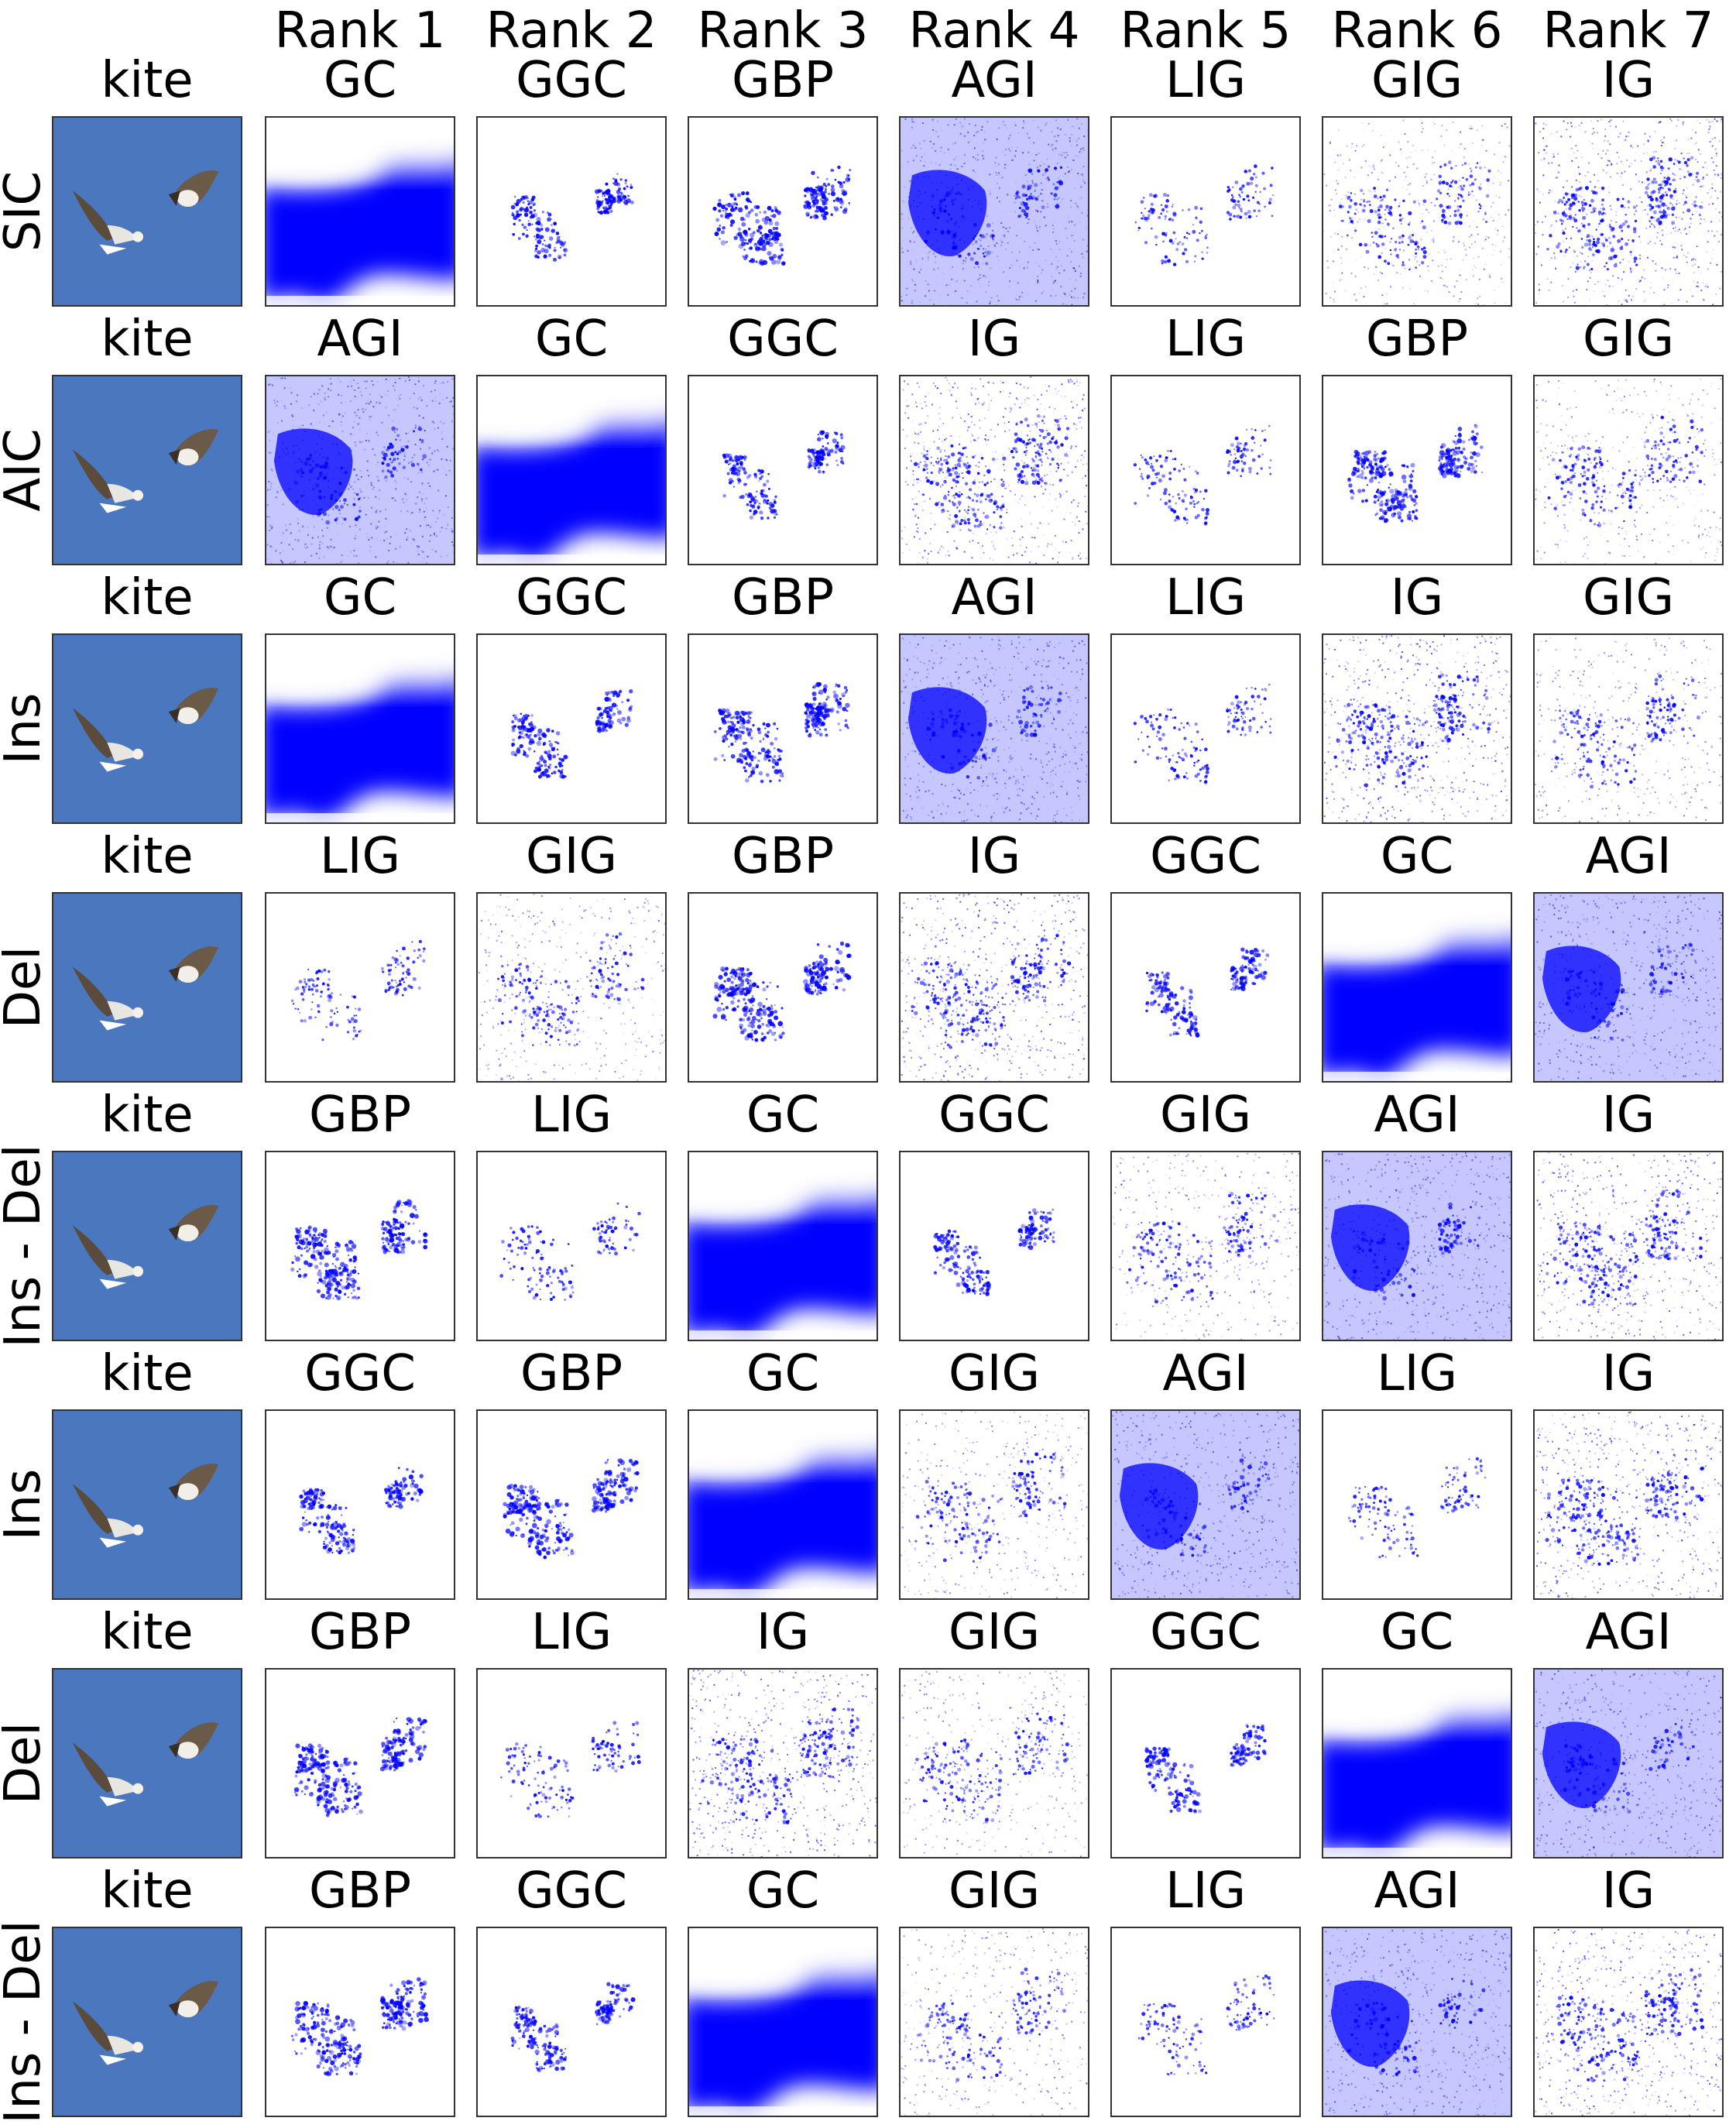  Describe the element at coordinates (26, 1505) in the screenshot. I see `row-label: Ins` at that location.